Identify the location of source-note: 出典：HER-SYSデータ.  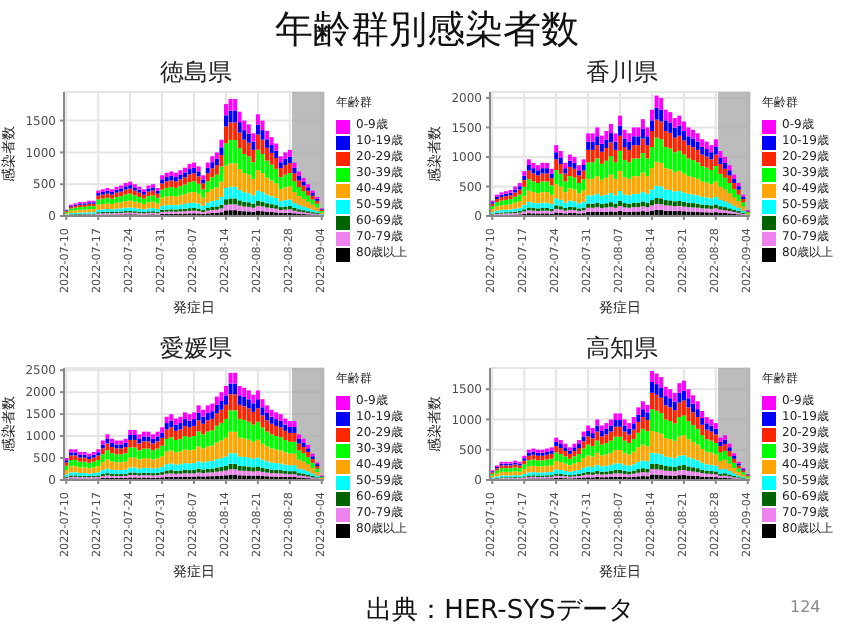
(500, 611).